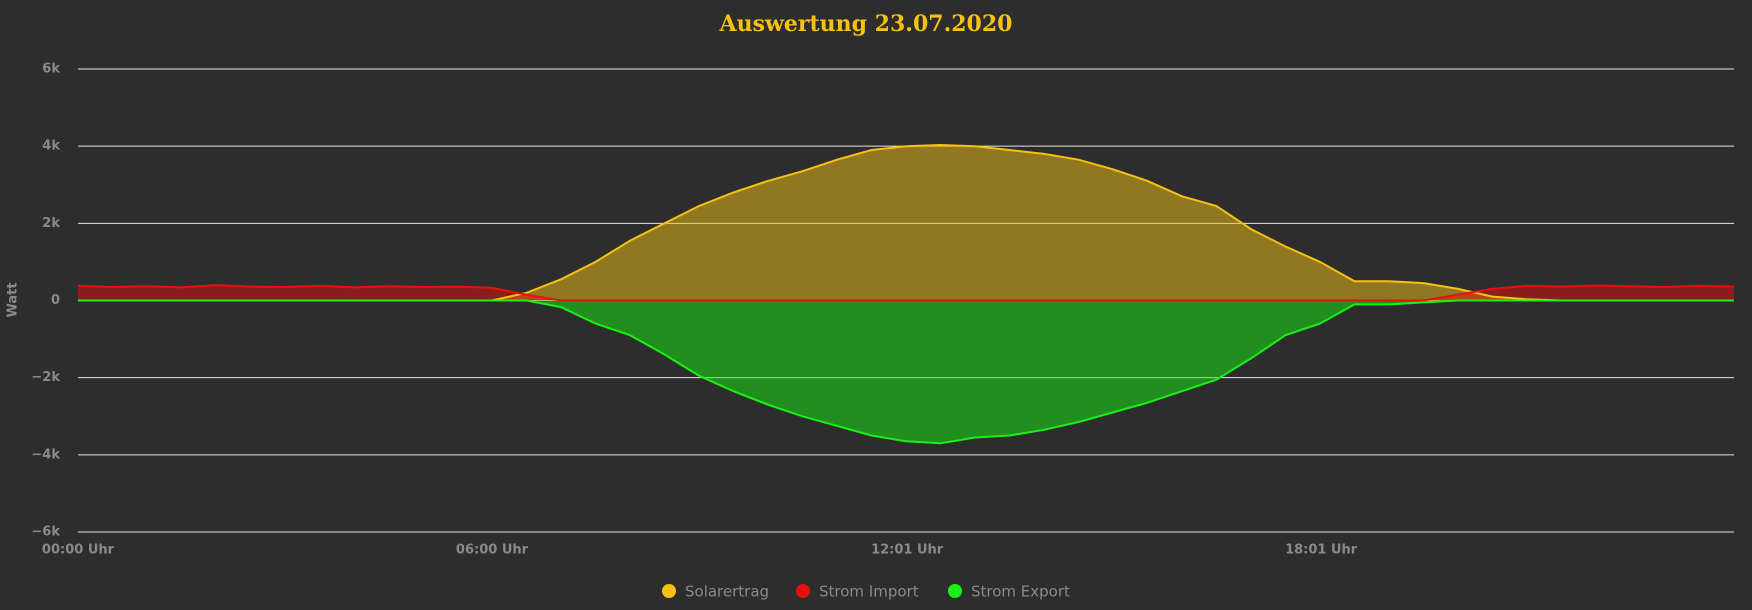 The height and width of the screenshot is (610, 1752). I want to click on legend-label: Strom Import, so click(869, 592).